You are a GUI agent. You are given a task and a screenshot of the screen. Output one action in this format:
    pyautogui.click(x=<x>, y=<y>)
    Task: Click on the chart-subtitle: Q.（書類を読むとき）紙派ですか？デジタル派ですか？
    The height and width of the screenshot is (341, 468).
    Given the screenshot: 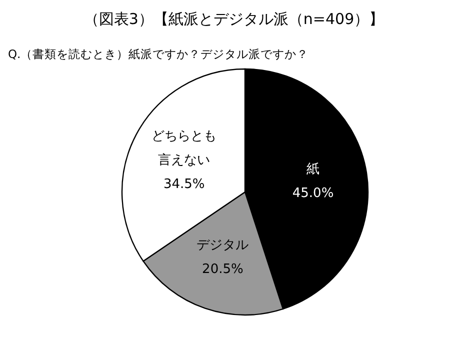 What is the action you would take?
    pyautogui.click(x=158, y=54)
    